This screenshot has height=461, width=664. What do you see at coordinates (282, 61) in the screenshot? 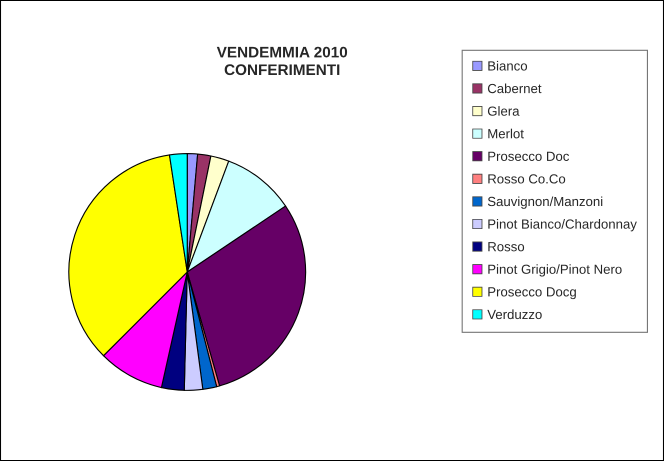
I see `chart-title: VENDEMMIA 2010 CONFERIMENTI` at bounding box center [282, 61].